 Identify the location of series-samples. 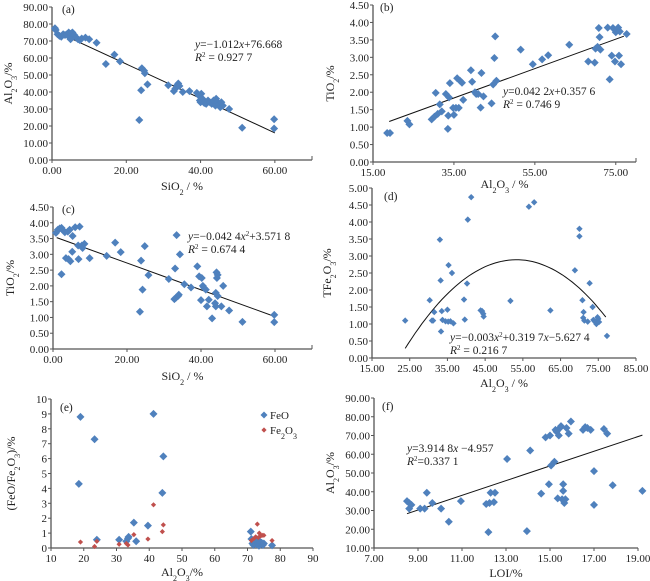
(506, 266).